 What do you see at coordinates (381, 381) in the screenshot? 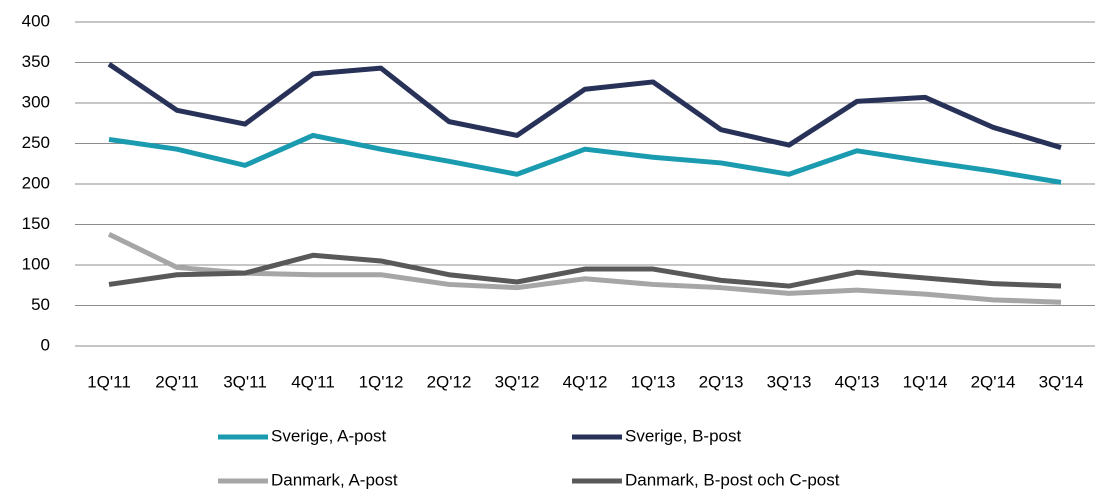
I see `x-tick-label: 1Q'12` at bounding box center [381, 381].